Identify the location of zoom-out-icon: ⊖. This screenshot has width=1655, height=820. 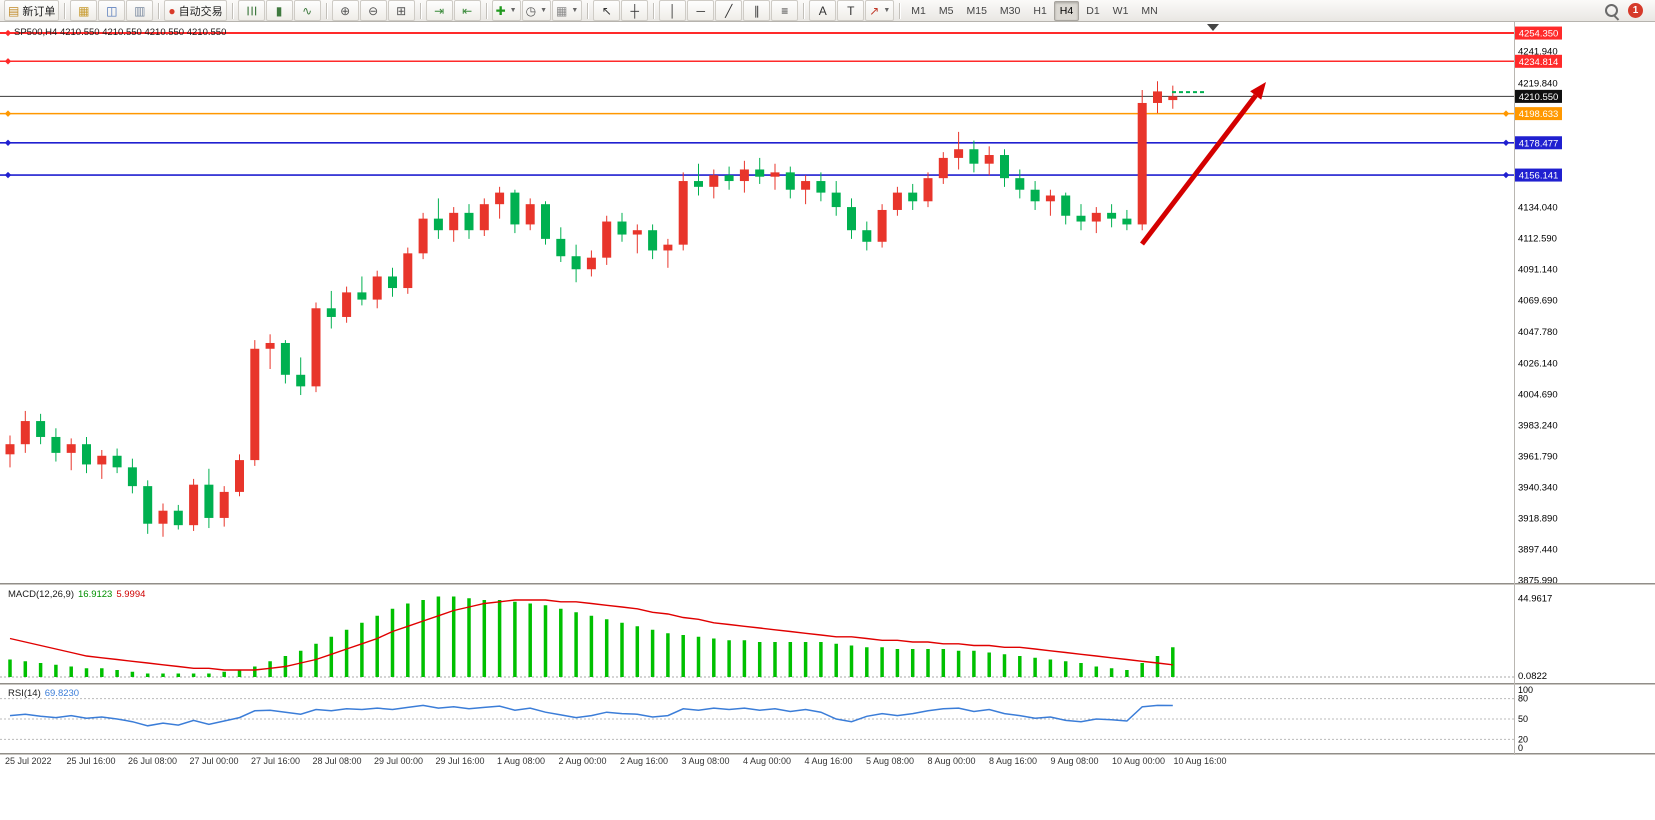
(373, 10).